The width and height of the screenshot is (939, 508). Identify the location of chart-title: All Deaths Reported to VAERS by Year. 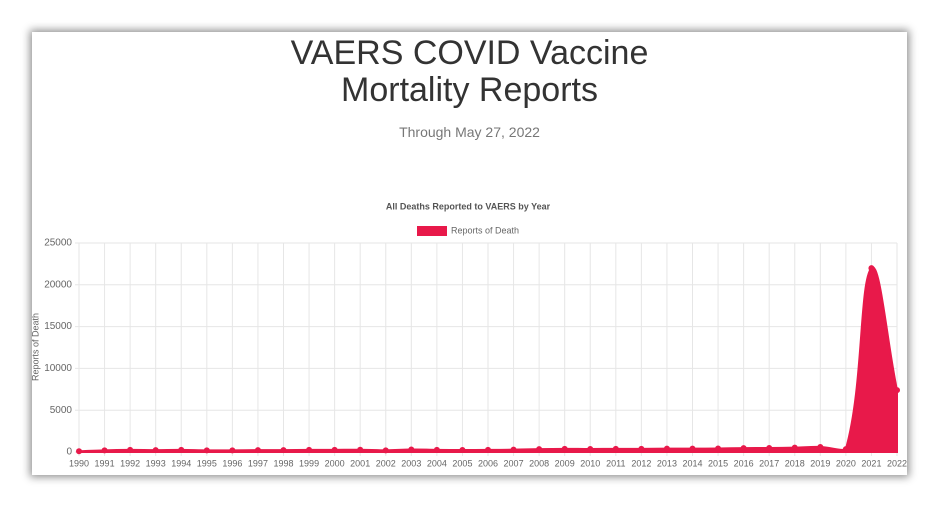
(468, 206).